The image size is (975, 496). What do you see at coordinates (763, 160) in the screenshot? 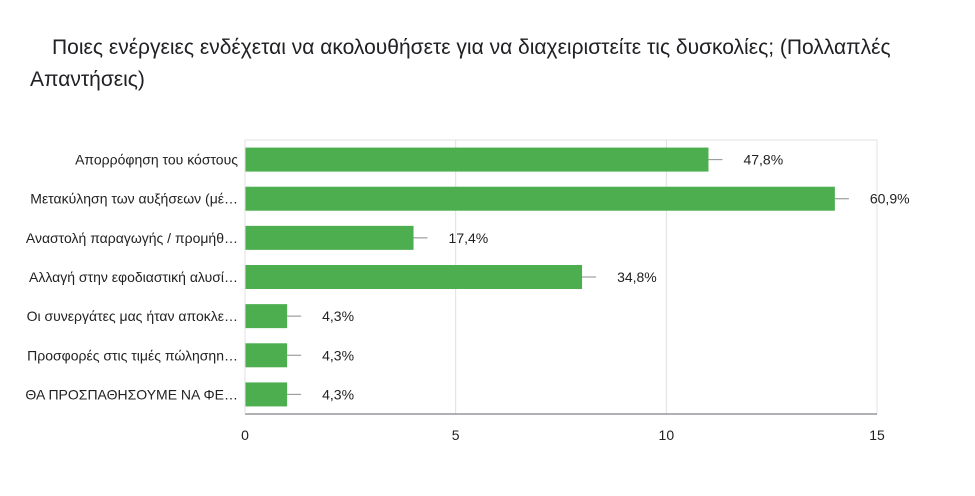
I see `value-label: 47,8%` at bounding box center [763, 160].